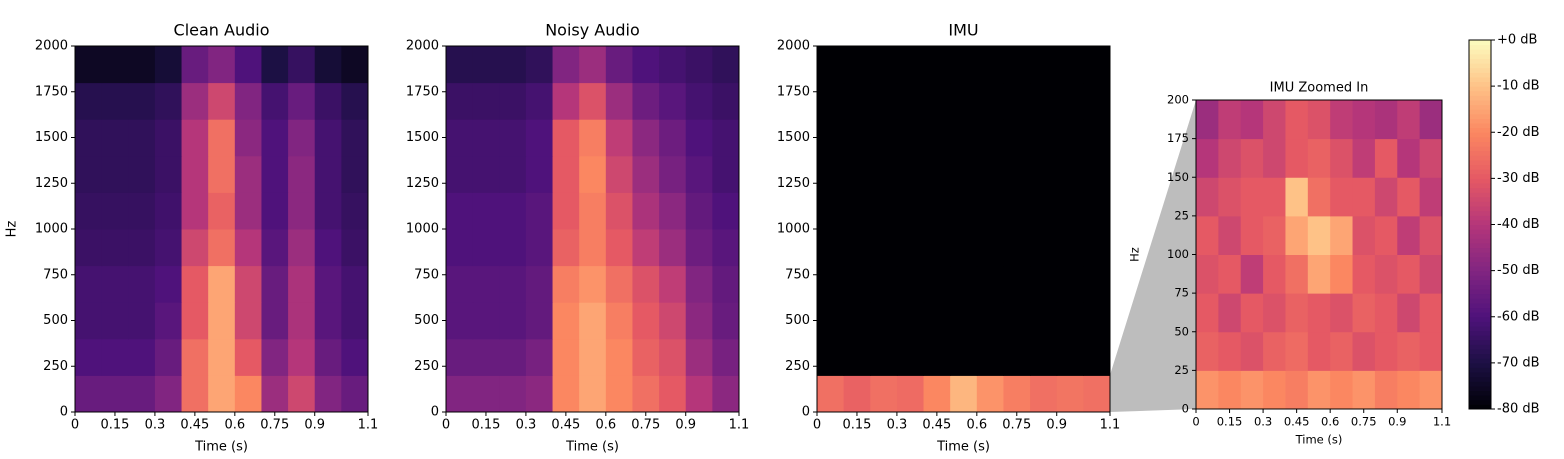 This screenshot has width=1564, height=459. I want to click on x-tick-label: 0.6, so click(1330, 422).